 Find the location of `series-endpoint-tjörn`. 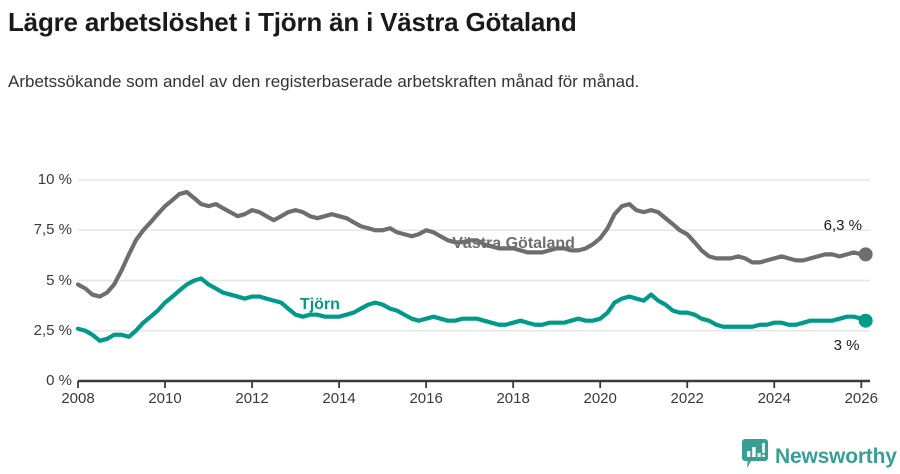

series-endpoint-tjörn is located at coordinates (865, 320).